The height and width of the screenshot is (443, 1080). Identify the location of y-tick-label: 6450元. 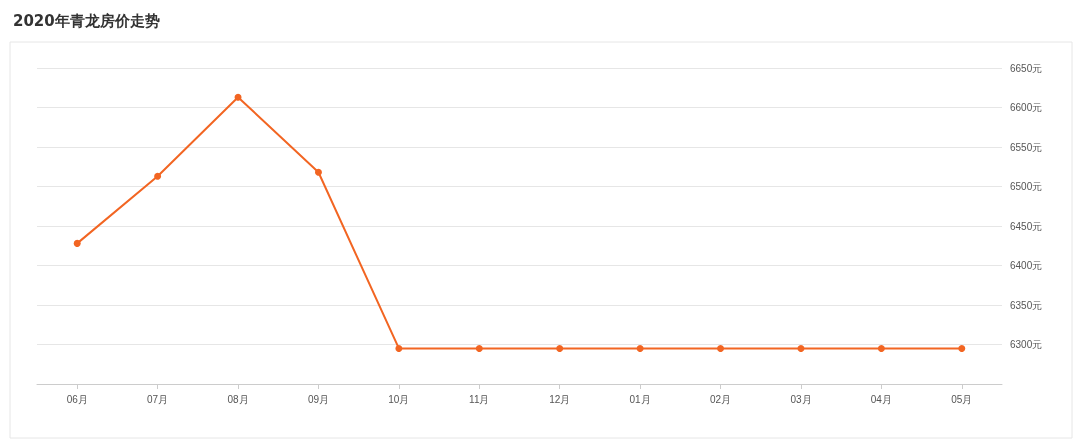
(1026, 226).